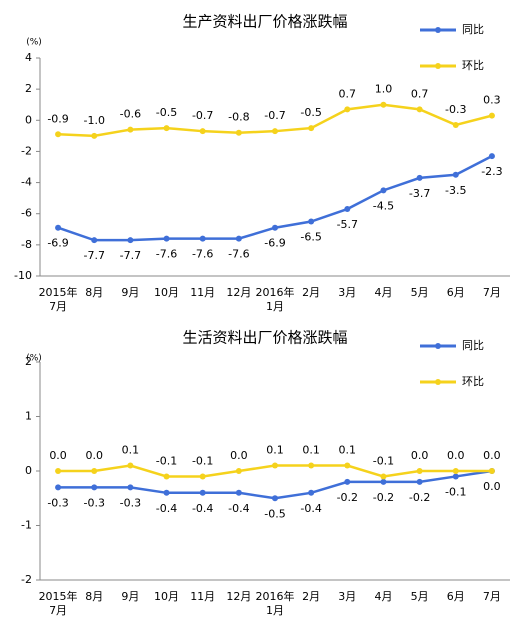 The image size is (531, 634). Describe the element at coordinates (455, 190) in the screenshot. I see `value-label: -3.5` at that location.